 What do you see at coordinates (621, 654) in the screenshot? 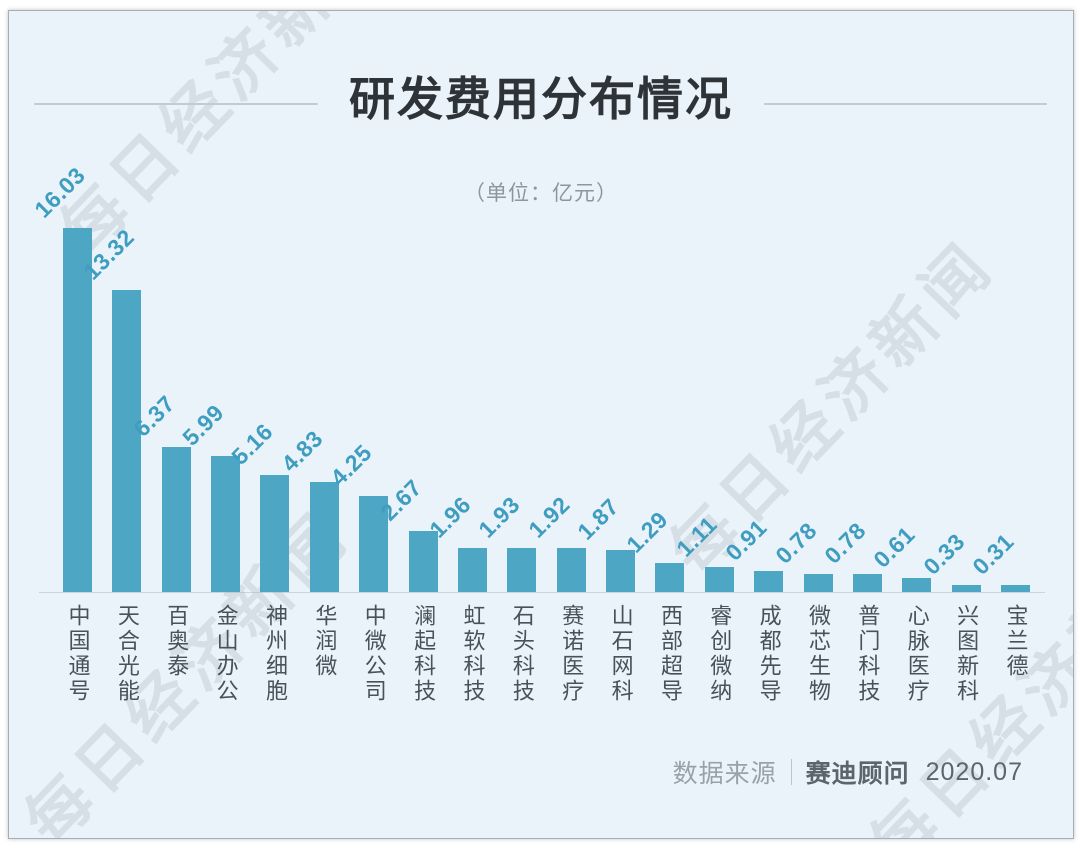
I see `category-label: 山石网科` at bounding box center [621, 654].